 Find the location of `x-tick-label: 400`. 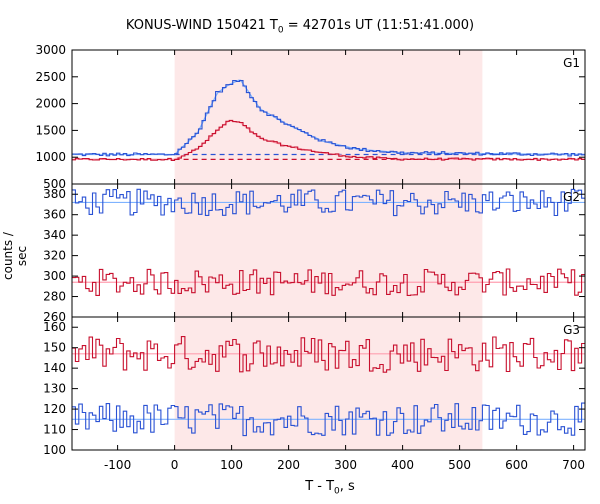

x-tick-label: 400 is located at coordinates (402, 465).